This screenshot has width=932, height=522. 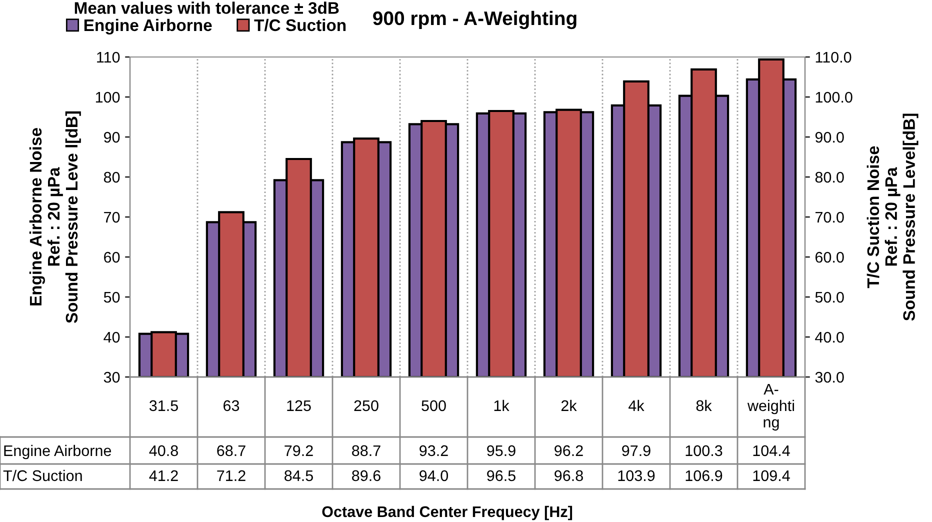 I want to click on y2-tick-label: 110.0, so click(x=834, y=57).